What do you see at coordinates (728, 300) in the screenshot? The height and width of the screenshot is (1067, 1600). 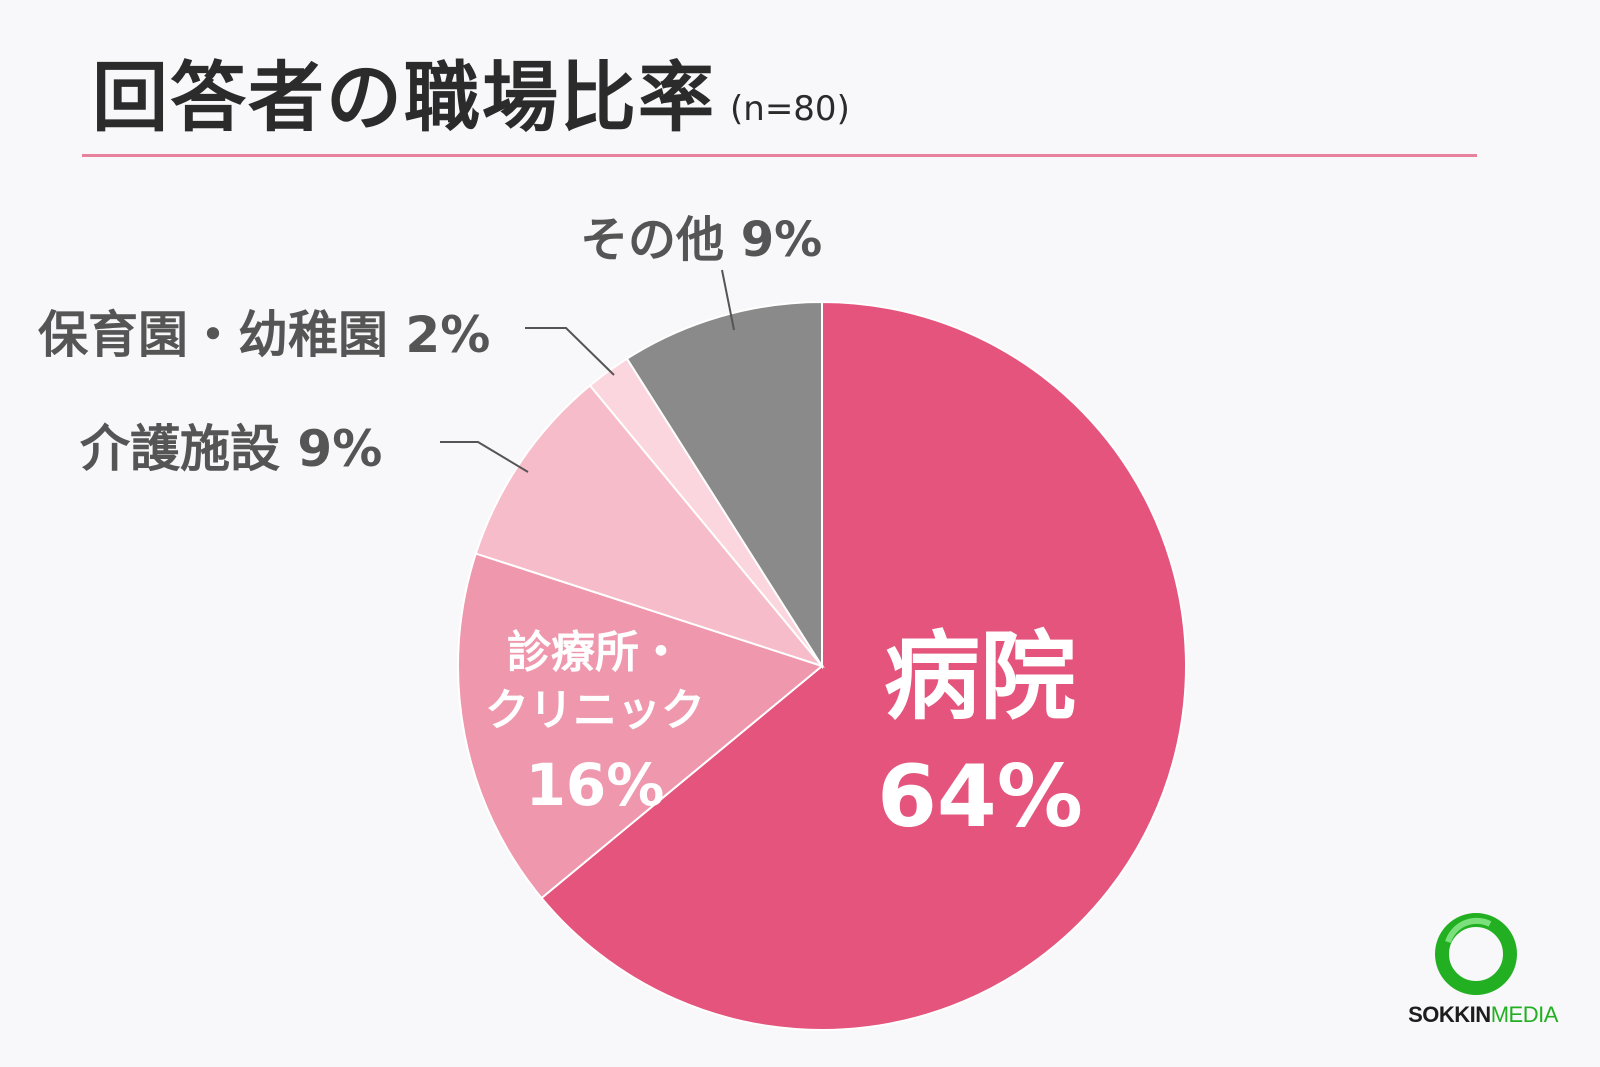 I see `slice-other-leader-line` at bounding box center [728, 300].